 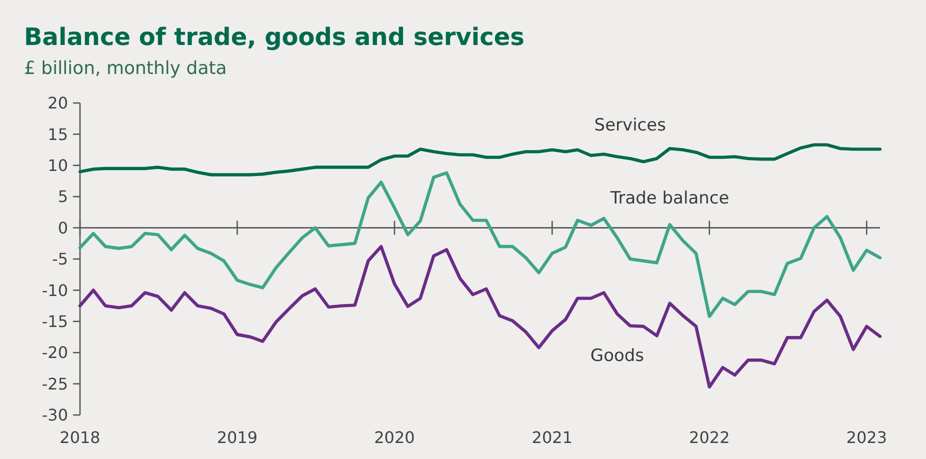 I want to click on x-tick-label: 2023, so click(x=867, y=437).